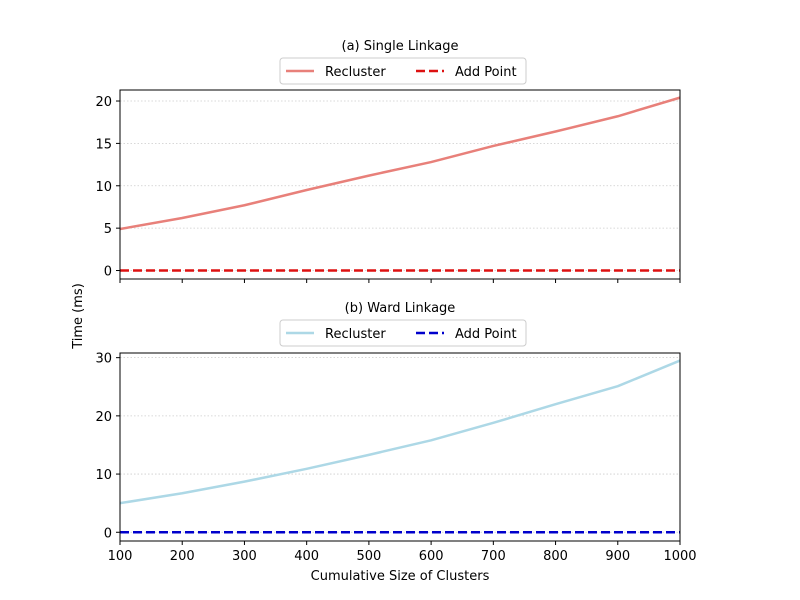 The width and height of the screenshot is (800, 600). Describe the element at coordinates (493, 556) in the screenshot. I see `x-tick-label: 700` at that location.